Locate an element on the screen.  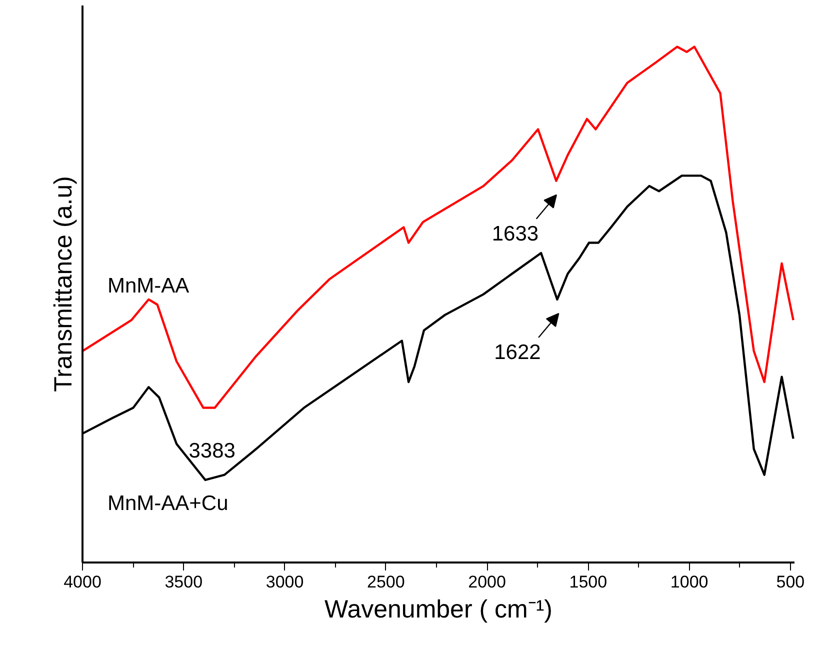
x-tick-label: 2000 is located at coordinates (487, 582).